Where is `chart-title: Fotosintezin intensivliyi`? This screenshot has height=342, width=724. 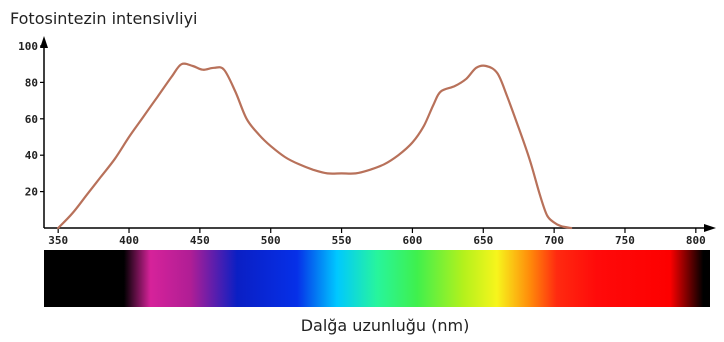 chart-title: Fotosintezin intensivliyi is located at coordinates (104, 18).